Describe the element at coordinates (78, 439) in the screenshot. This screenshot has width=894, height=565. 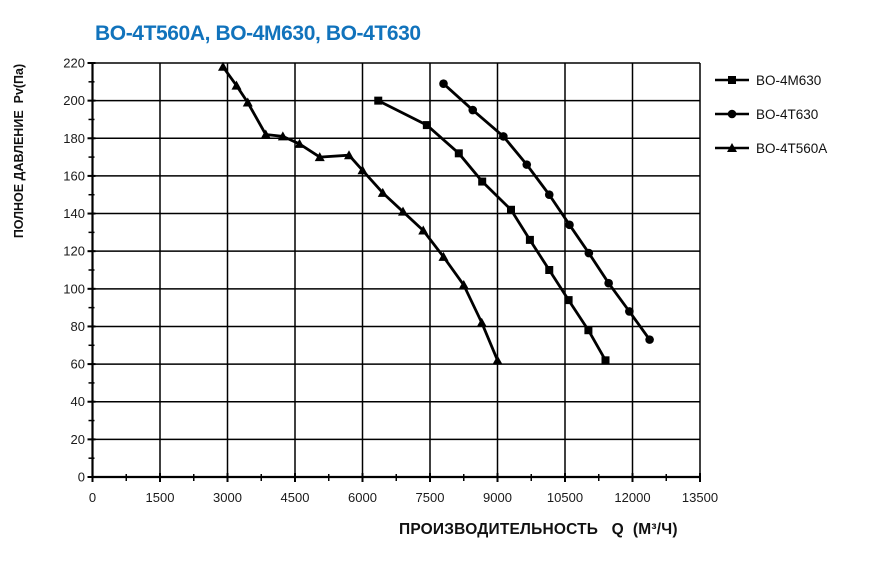
I see `y-tick-label: 20` at that location.